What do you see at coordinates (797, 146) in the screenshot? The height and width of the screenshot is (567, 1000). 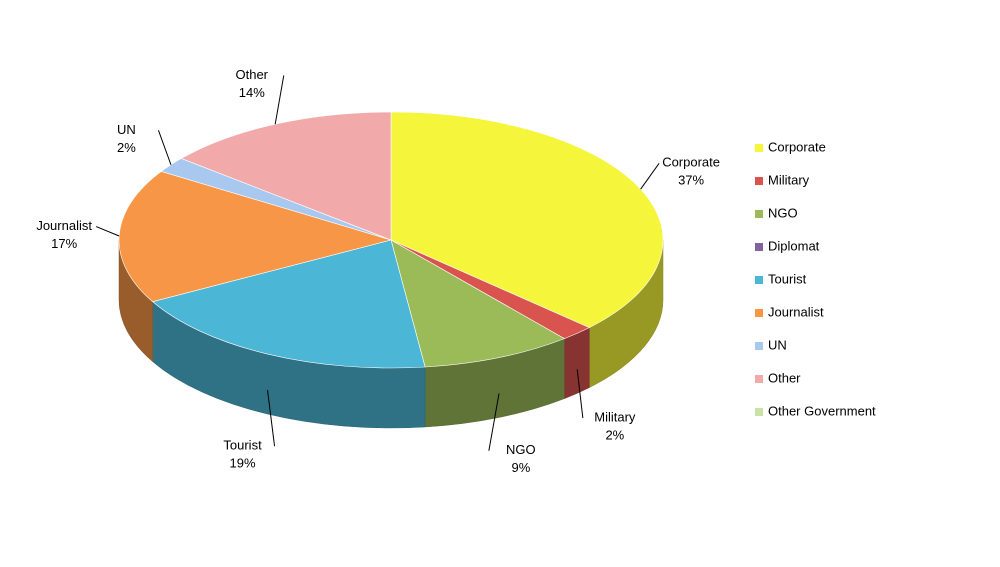 I see `legend-label: Corporate` at bounding box center [797, 146].